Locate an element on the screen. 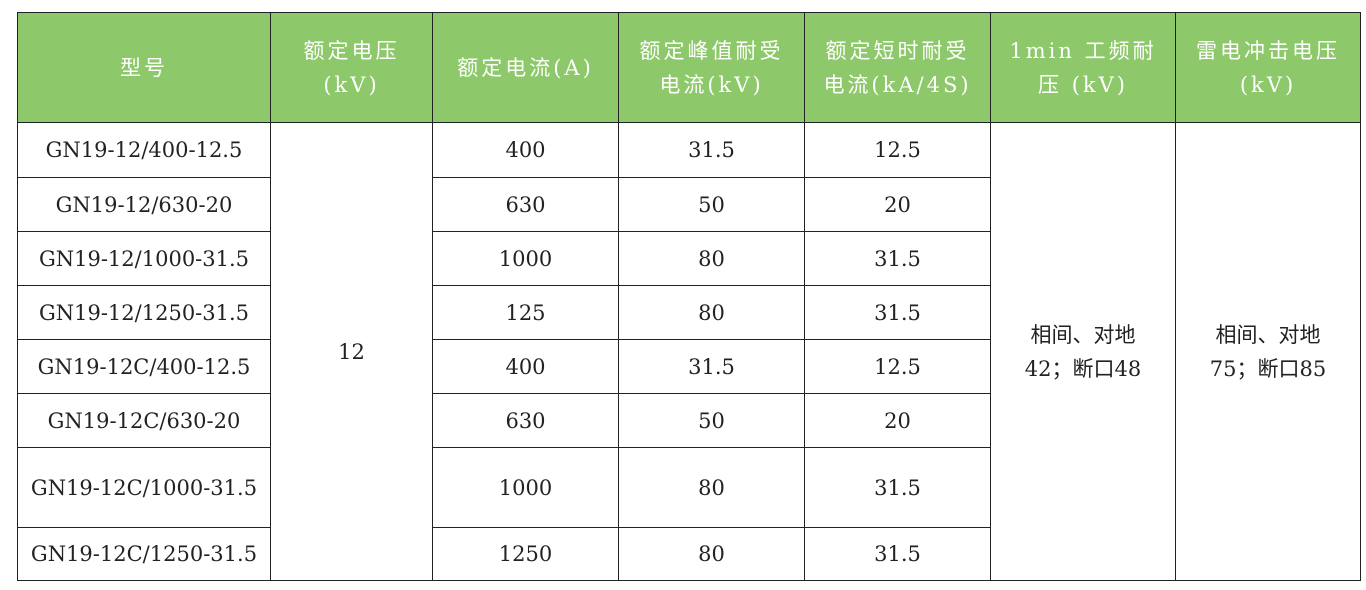 This screenshot has width=1366, height=590. model-cell: GN19-12/1000-31.5 is located at coordinates (144, 258).